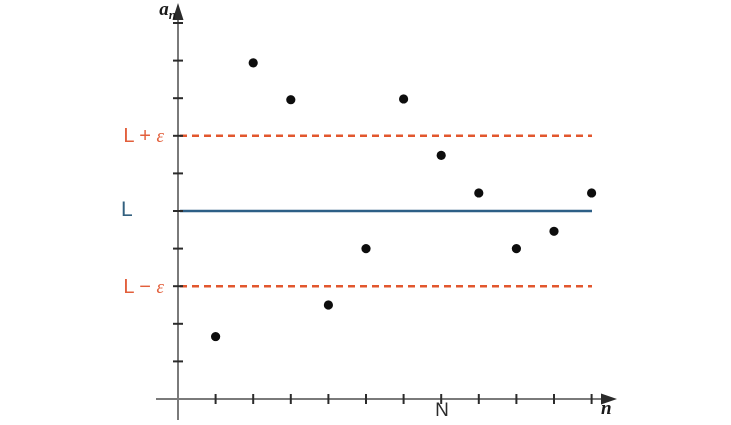 This screenshot has height=425, width=731. Describe the element at coordinates (164, 10) in the screenshot. I see `y-axis-label-main: a` at that location.